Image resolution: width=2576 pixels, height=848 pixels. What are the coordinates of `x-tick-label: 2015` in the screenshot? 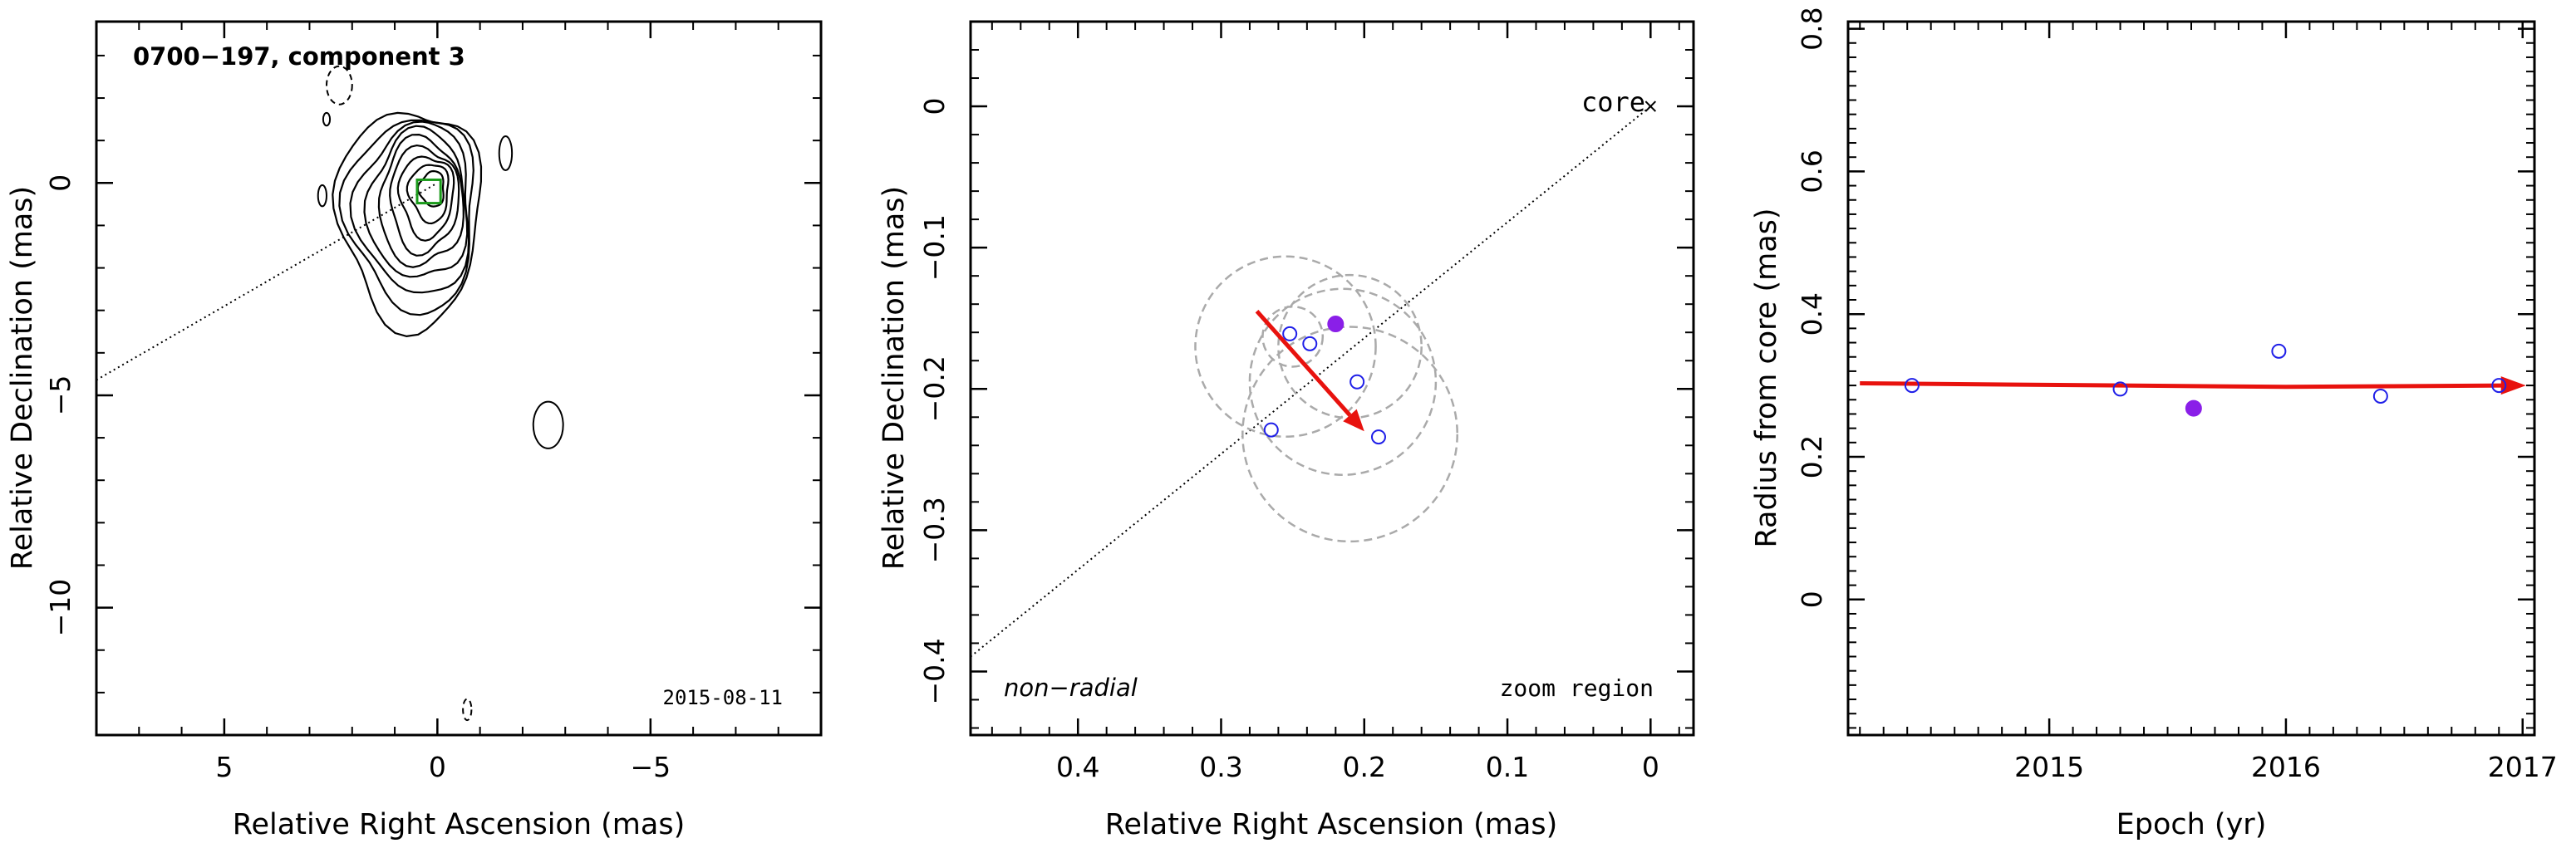 It's located at (2049, 767).